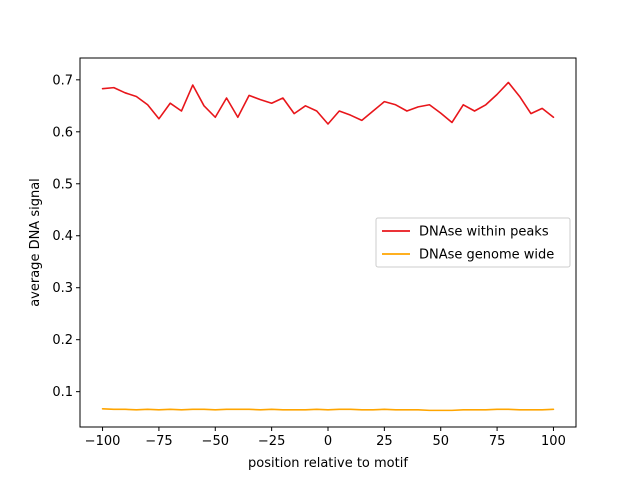 Image resolution: width=640 pixels, height=480 pixels. I want to click on x-ticks: −100 −75 −50 −25 0 25 50 75 100, so click(325, 438).